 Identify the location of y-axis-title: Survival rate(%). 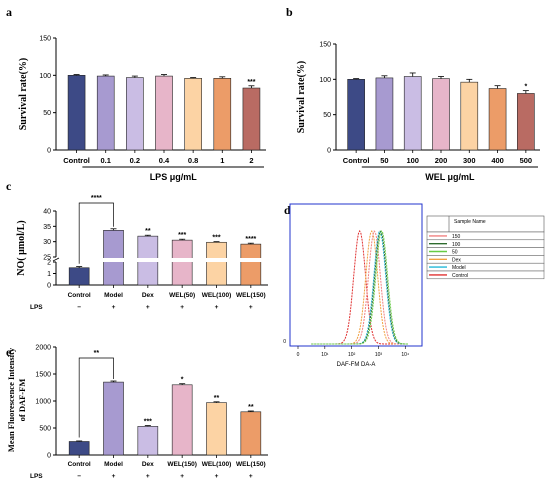
(301, 97).